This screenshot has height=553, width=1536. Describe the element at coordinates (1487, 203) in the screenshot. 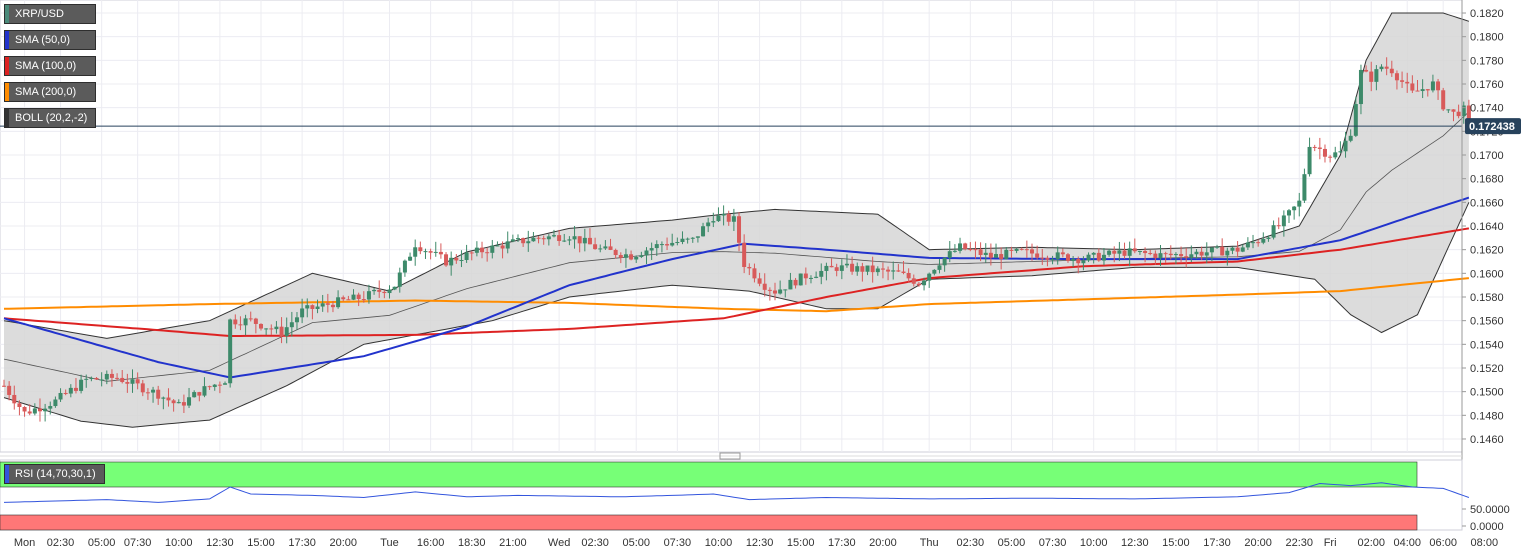

I see `y-tick-label: 0.1660` at that location.